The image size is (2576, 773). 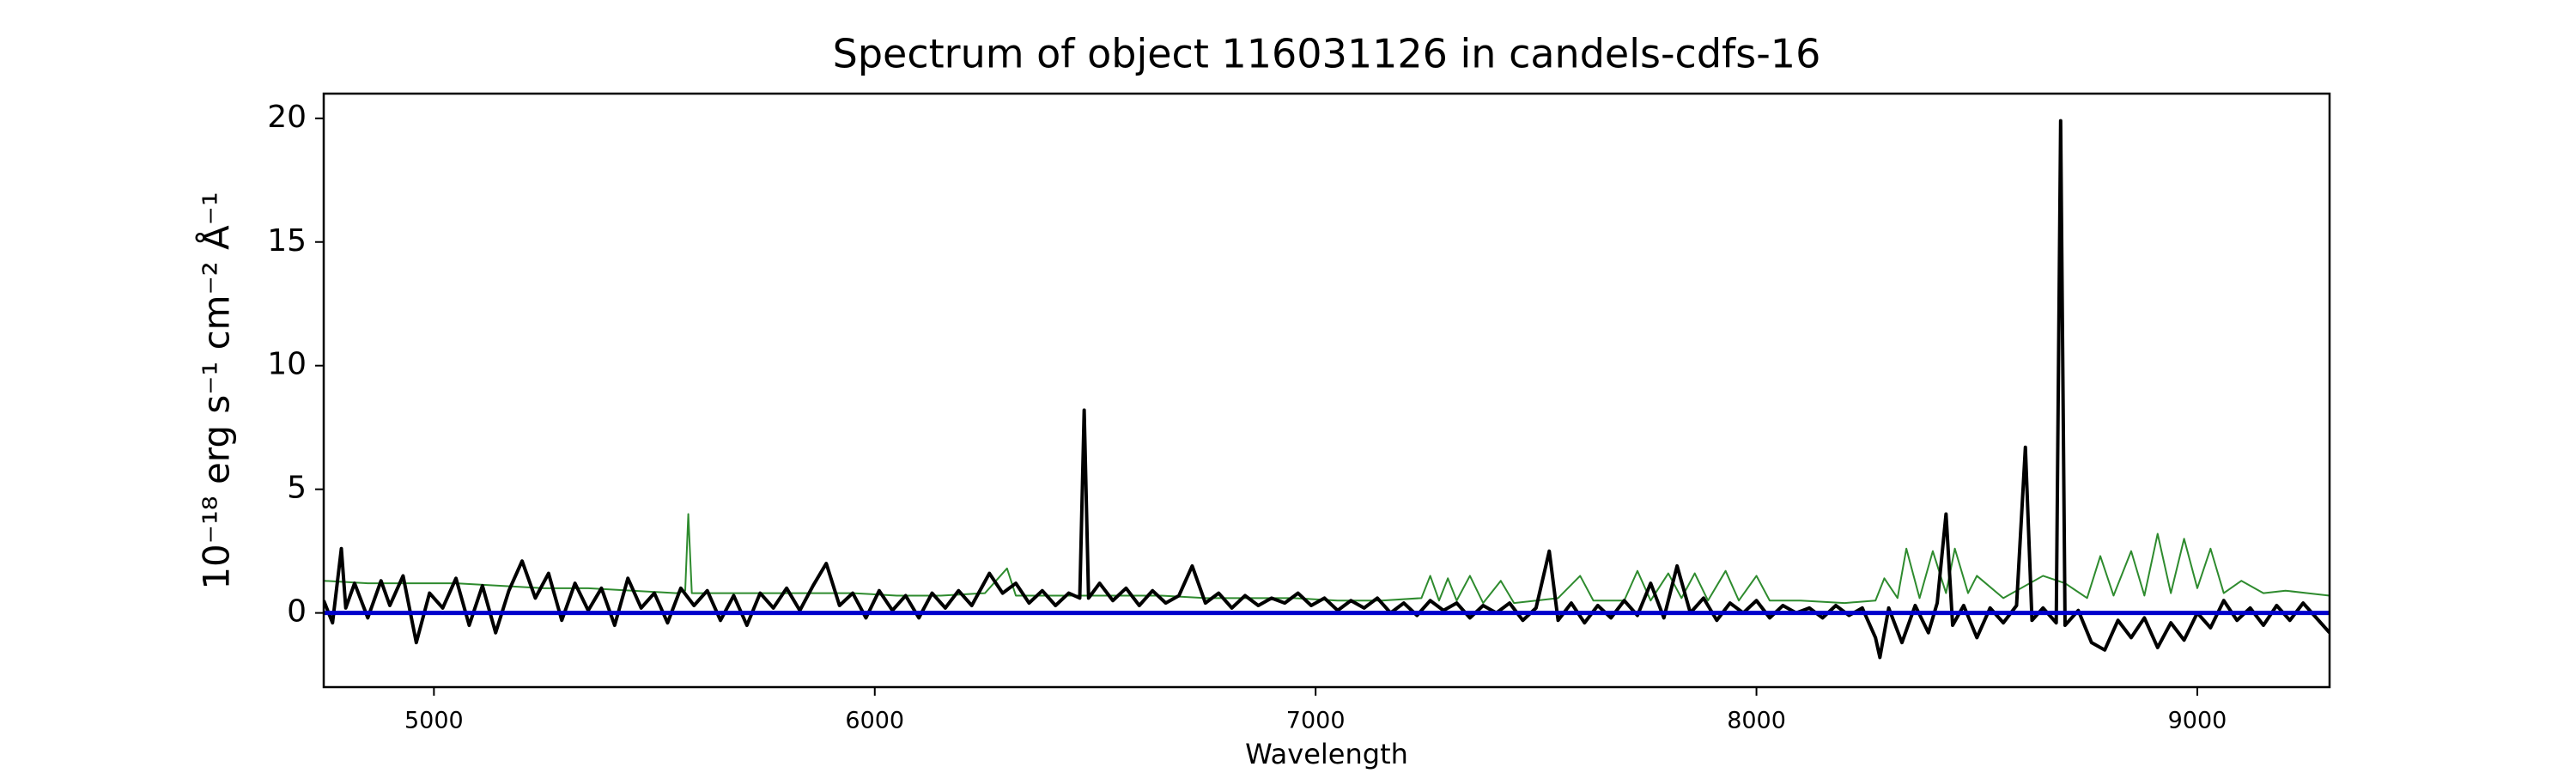 What do you see at coordinates (287, 364) in the screenshot?
I see `y-tick-label: 10` at bounding box center [287, 364].